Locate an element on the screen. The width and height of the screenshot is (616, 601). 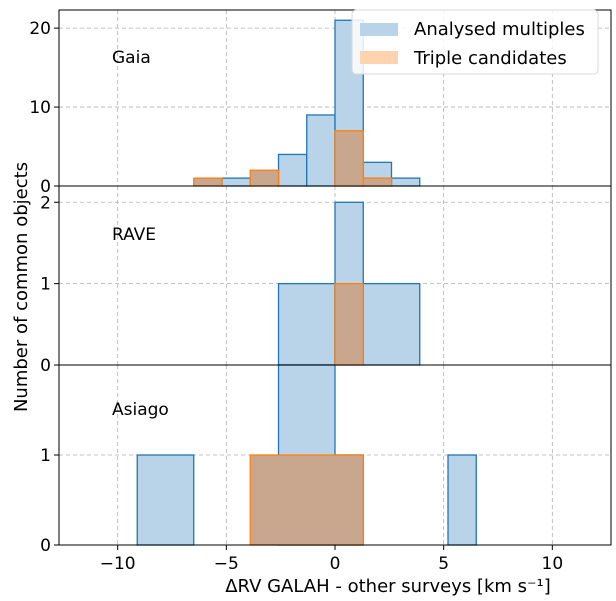
panel-label: Gaia is located at coordinates (131, 58).